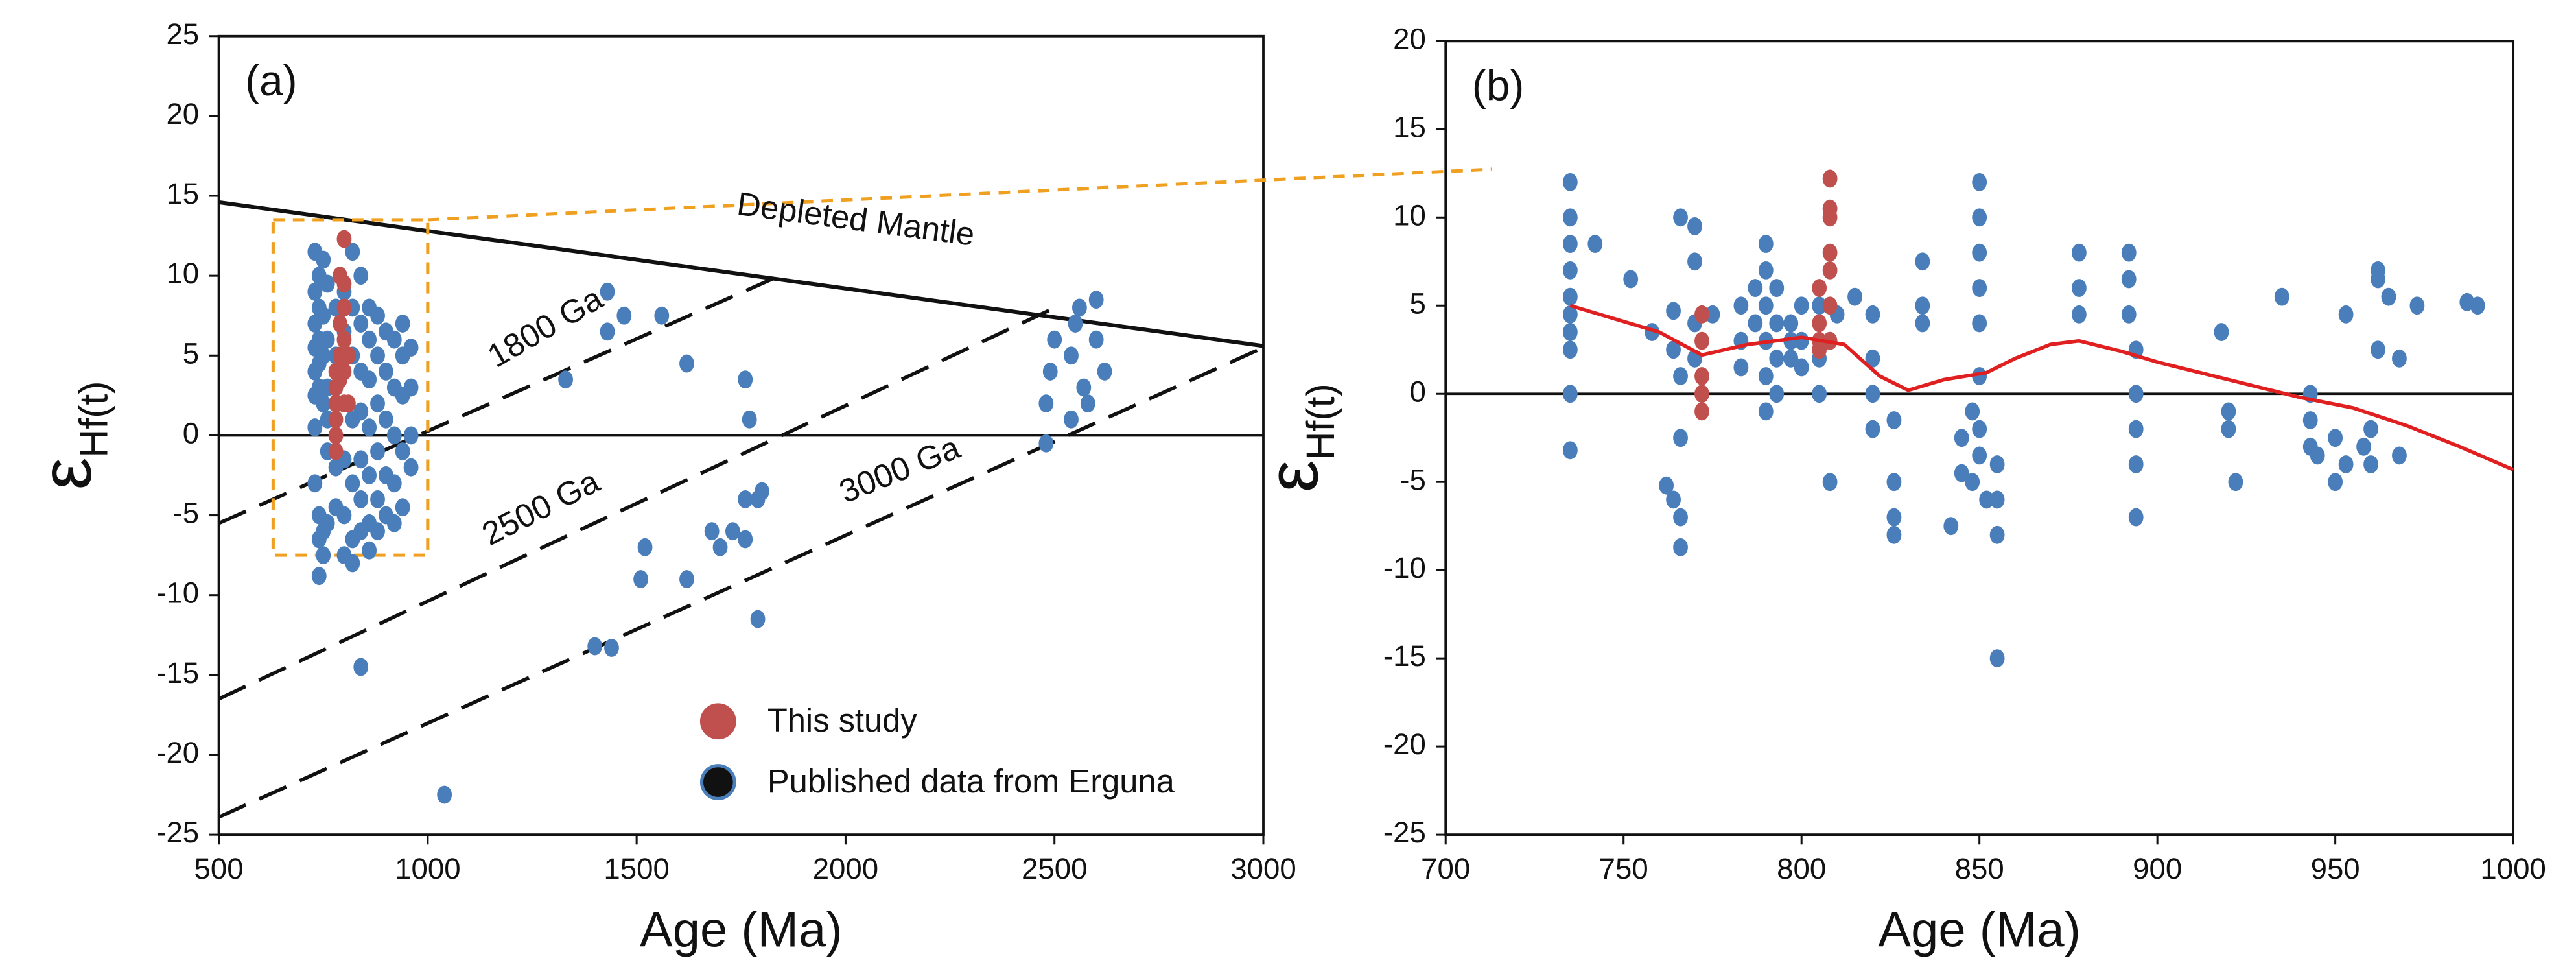  Describe the element at coordinates (70, 435) in the screenshot. I see `y-axis-title: εHf(t)` at that location.